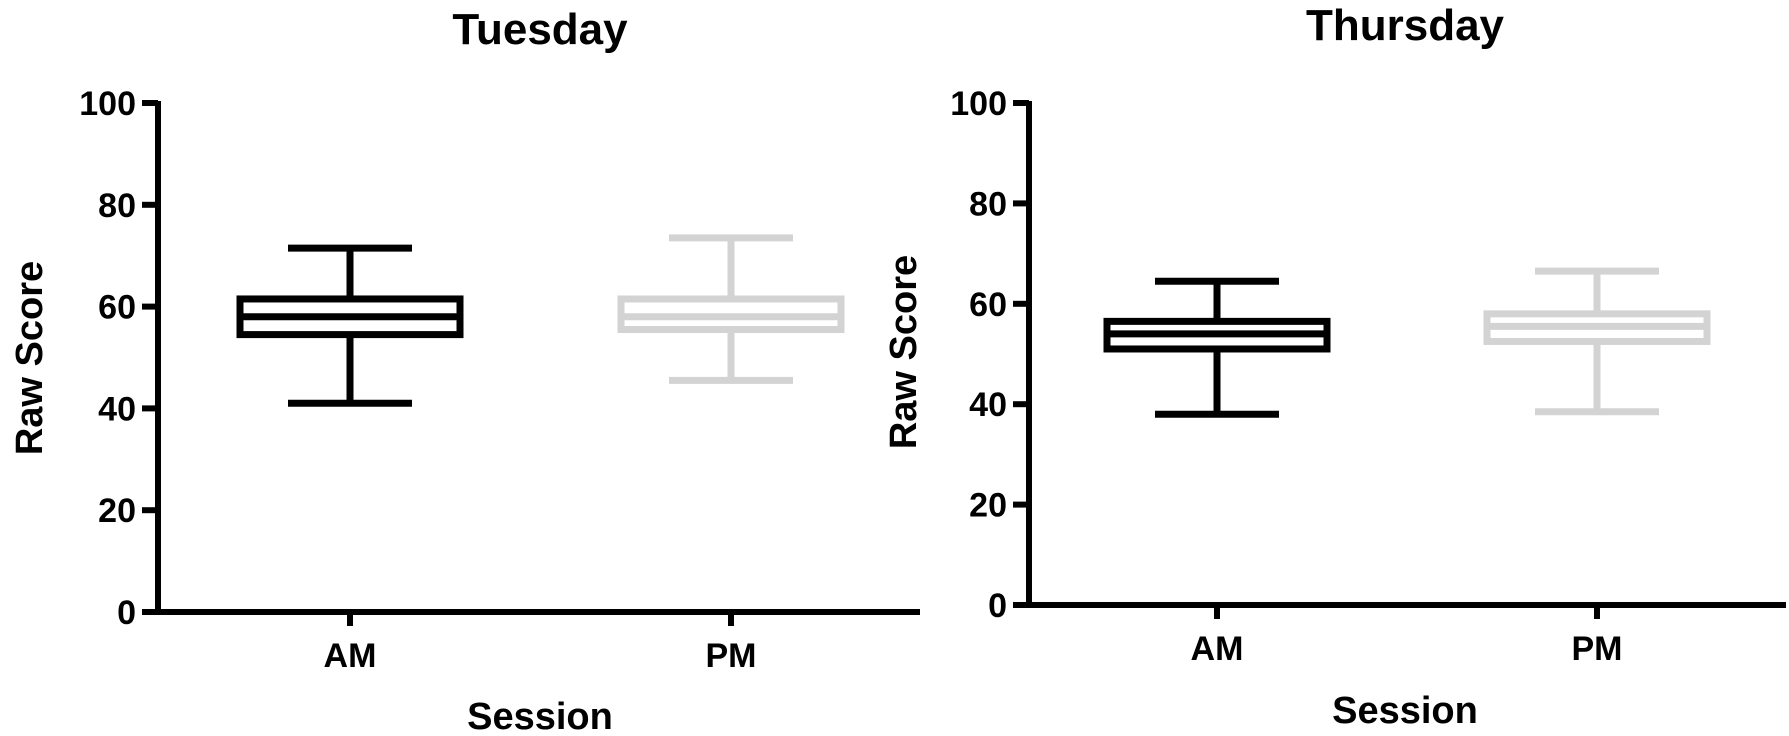  Describe the element at coordinates (540, 29) in the screenshot. I see `chart-title: Tuesday` at that location.